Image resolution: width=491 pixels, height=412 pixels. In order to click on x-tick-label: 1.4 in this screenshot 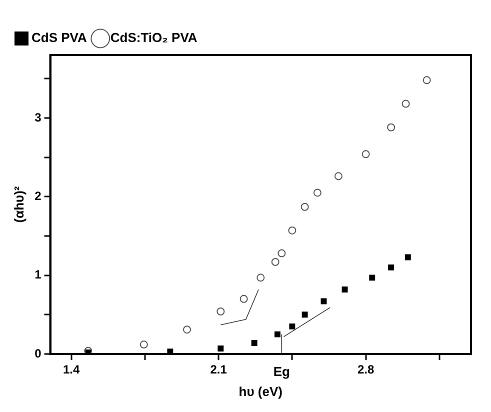, I will do `click(71, 369)`.